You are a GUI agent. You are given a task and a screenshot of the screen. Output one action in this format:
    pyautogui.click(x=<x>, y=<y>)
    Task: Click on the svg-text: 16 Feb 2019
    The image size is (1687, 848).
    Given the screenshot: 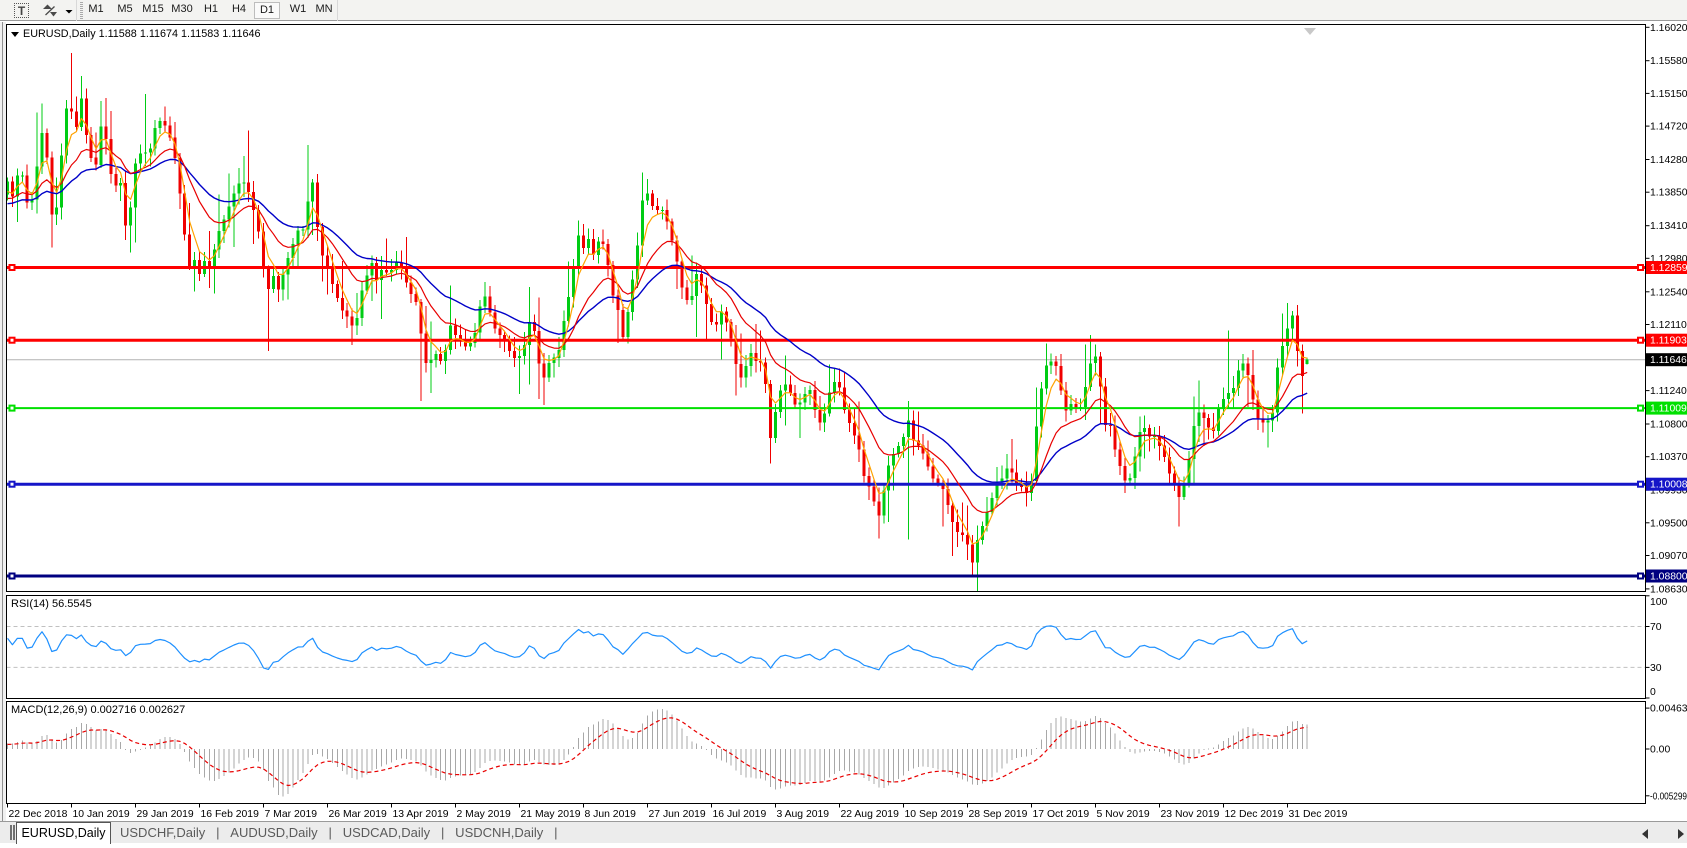 What is the action you would take?
    pyautogui.click(x=230, y=814)
    